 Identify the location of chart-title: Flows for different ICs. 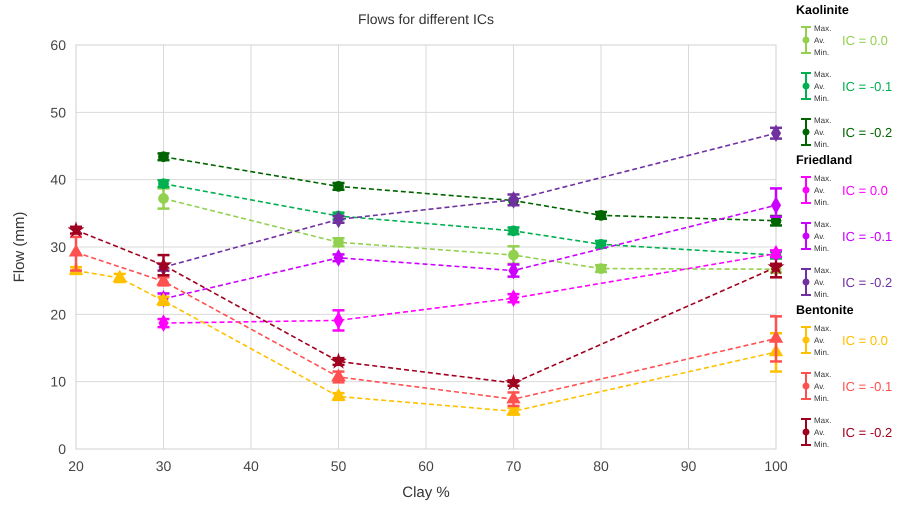
(426, 19).